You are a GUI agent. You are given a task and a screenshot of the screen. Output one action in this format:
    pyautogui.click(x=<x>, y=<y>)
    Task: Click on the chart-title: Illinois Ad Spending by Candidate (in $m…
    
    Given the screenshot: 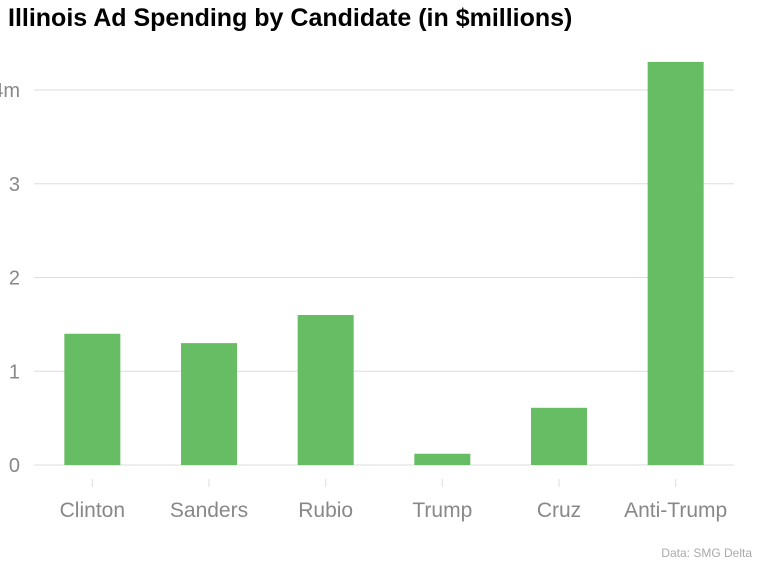 What is the action you would take?
    pyautogui.click(x=290, y=18)
    